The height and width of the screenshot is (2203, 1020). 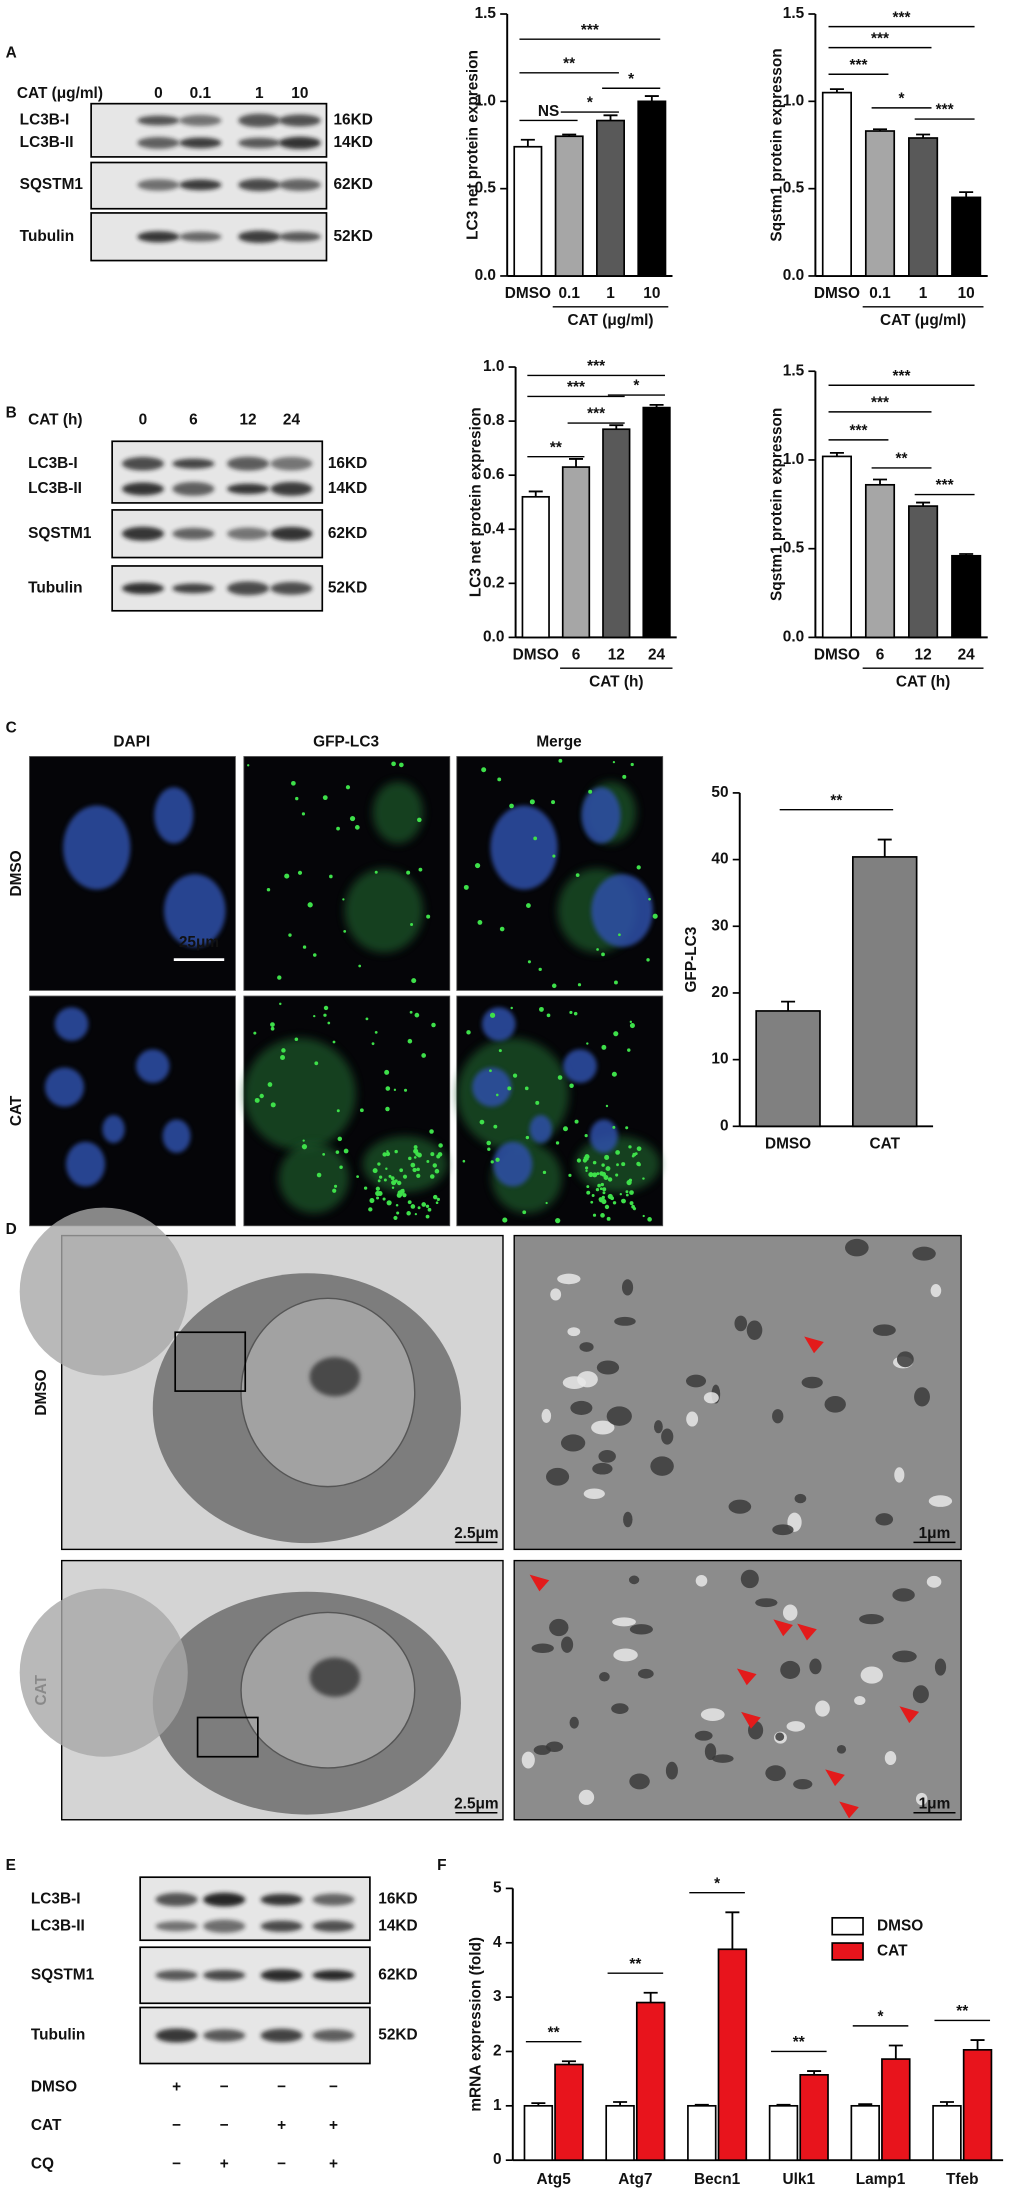 I want to click on y-tick-label: 2, so click(x=497, y=2051).